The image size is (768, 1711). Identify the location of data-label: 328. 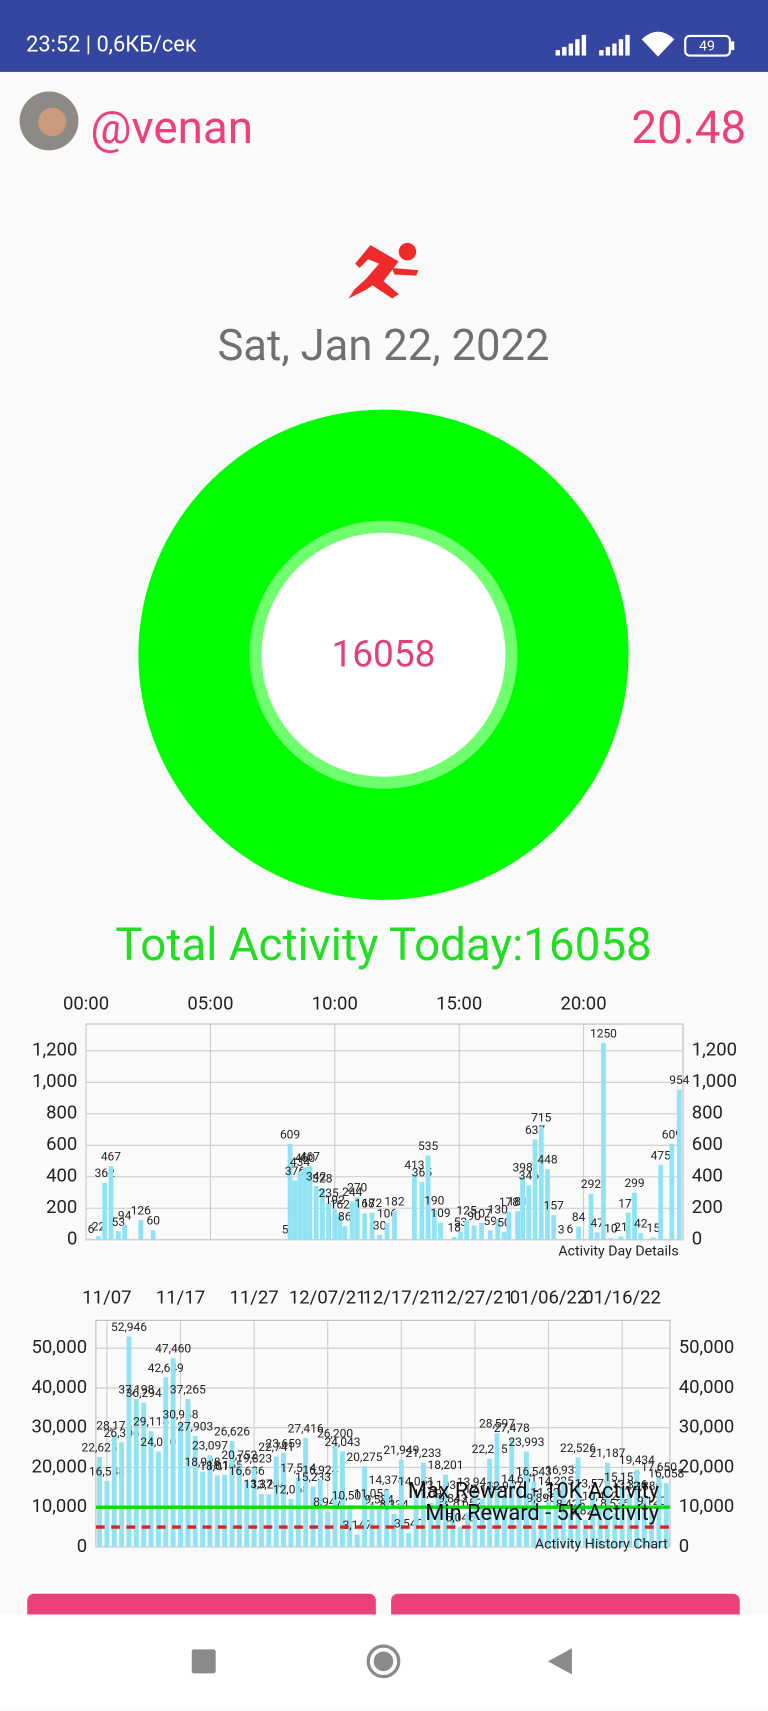
(322, 1179).